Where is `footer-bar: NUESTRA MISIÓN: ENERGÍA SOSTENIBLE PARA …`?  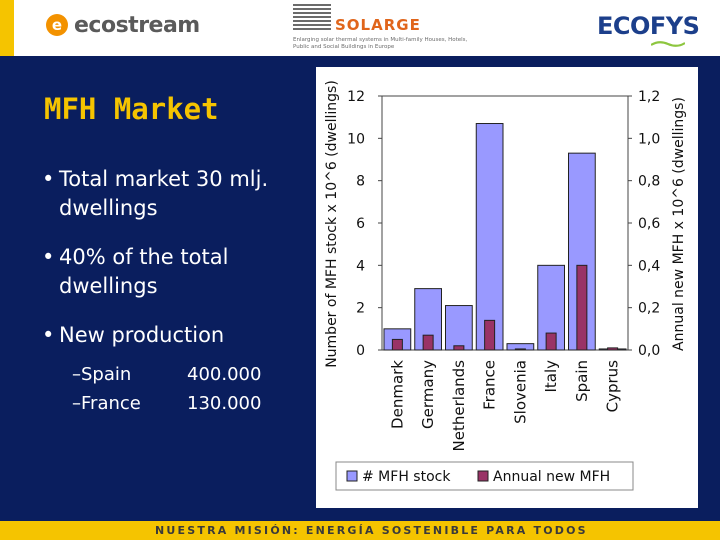 footer-bar: NUESTRA MISIÓN: ENERGÍA SOSTENIBLE PARA … is located at coordinates (360, 530).